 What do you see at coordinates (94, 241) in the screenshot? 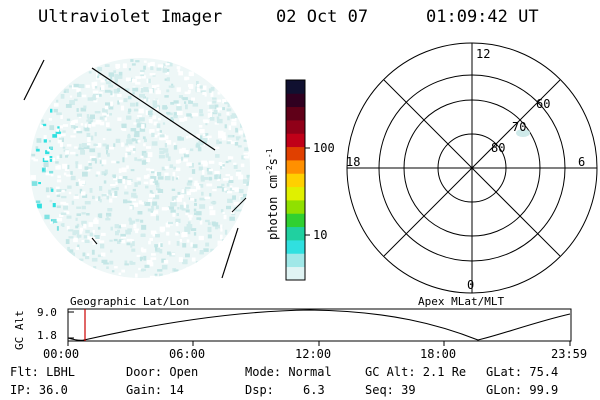
I see `coast-mark` at bounding box center [94, 241].